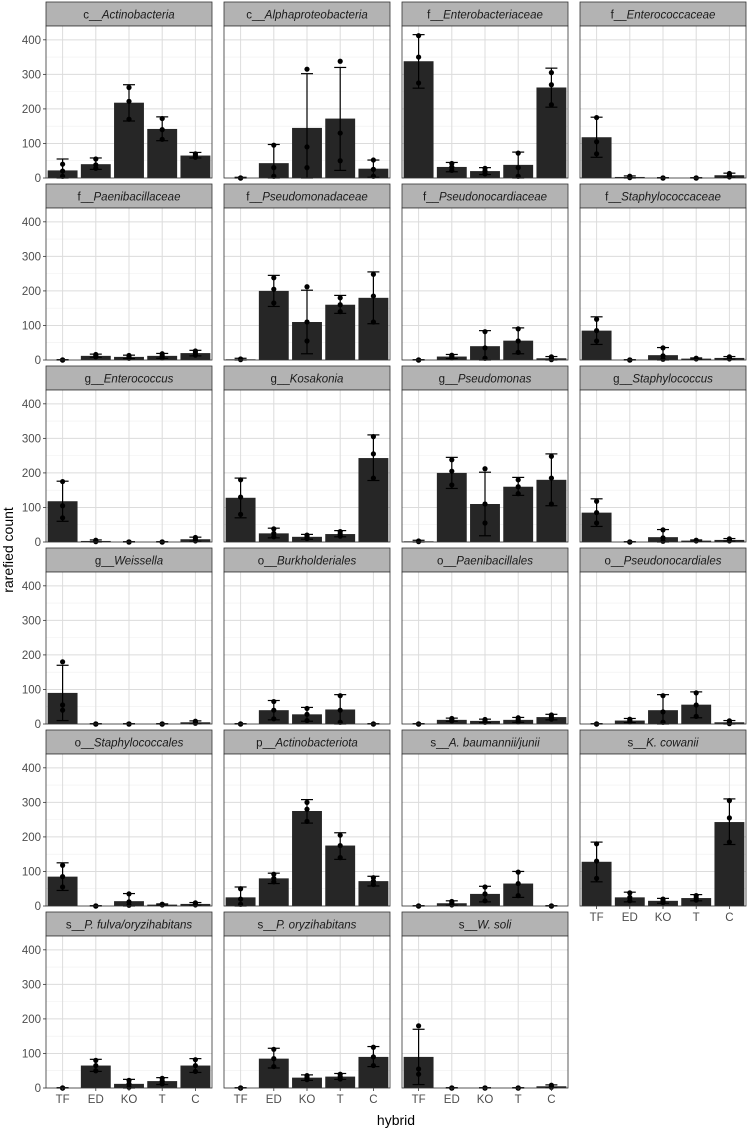 This screenshot has width=749, height=1130. I want to click on facet-panel: f__Enterobacteriaceae, so click(485, 90).